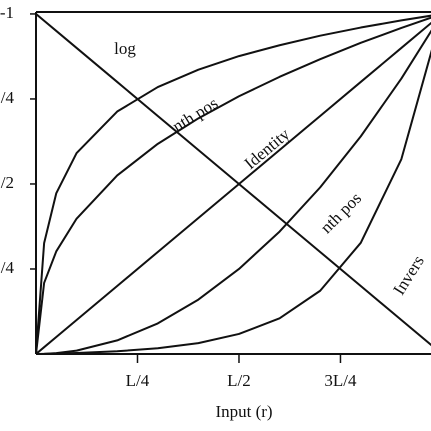 The image size is (431, 431). I want to click on curve-label: log, so click(125, 48).